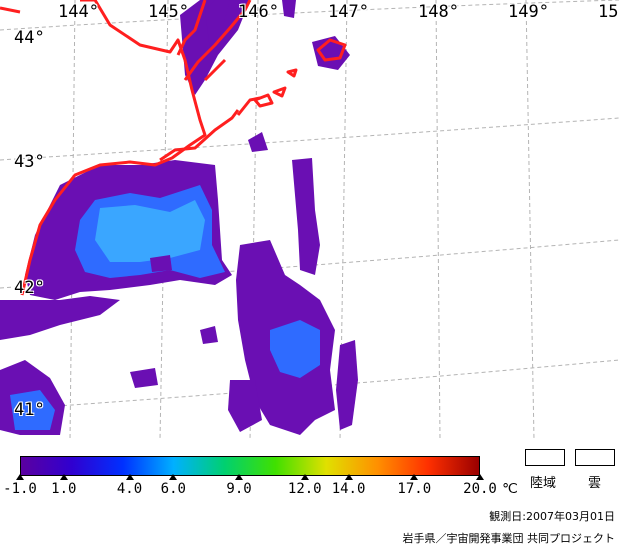 The image size is (619, 546). Describe the element at coordinates (60, 318) in the screenshot. I see `sst-patch-south-strip` at that location.